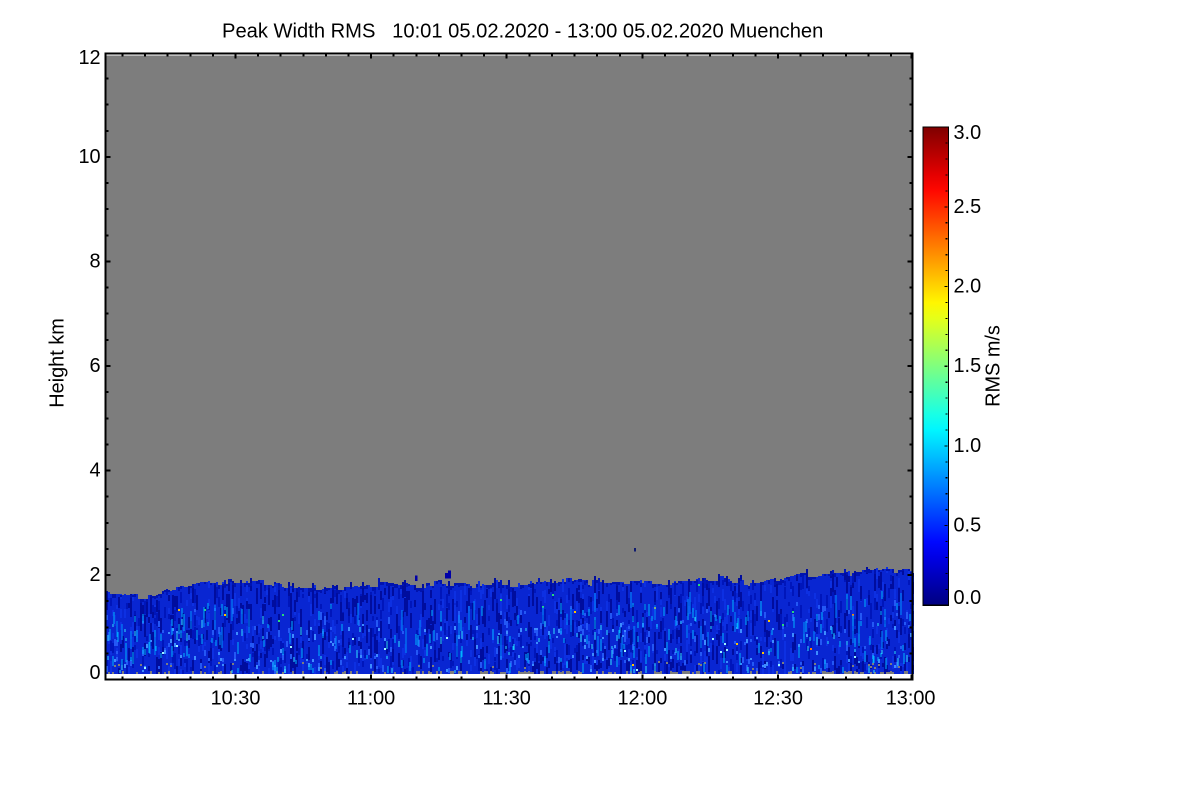 The image size is (1200, 800). Describe the element at coordinates (371, 698) in the screenshot. I see `svg-text: 11:00` at that location.